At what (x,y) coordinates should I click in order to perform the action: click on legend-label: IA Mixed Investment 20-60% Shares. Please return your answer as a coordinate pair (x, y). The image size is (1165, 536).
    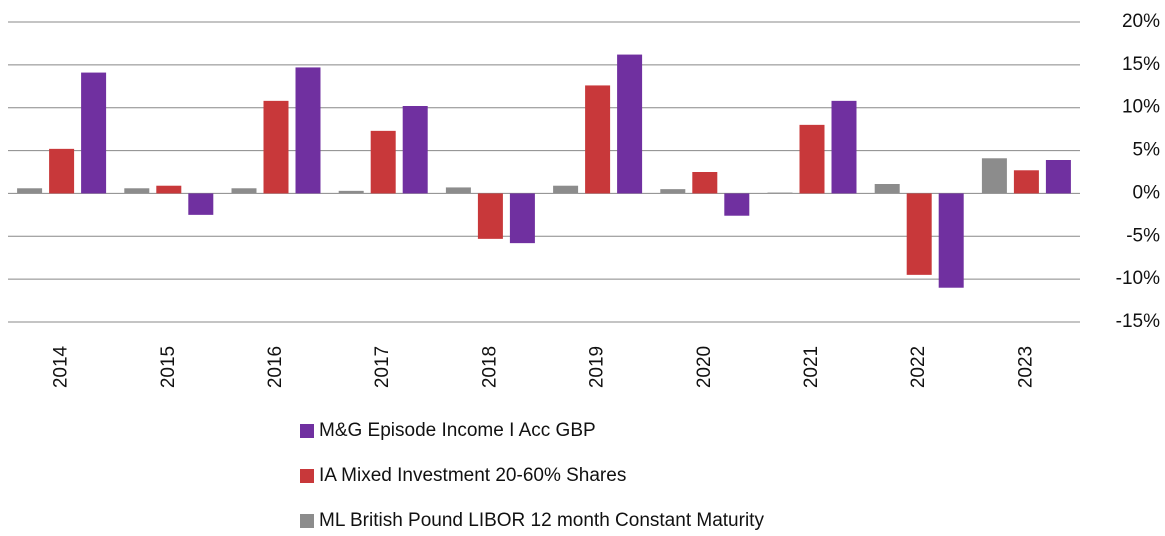
    Looking at the image, I should click on (472, 475).